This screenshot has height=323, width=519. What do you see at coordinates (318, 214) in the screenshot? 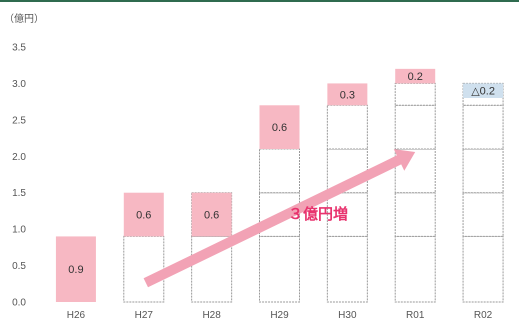
I see `annotation-text: ３億円増` at bounding box center [318, 214].